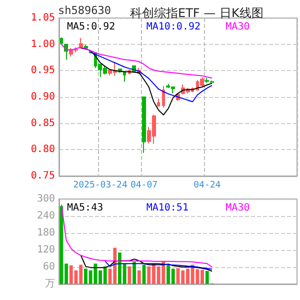  Describe the element at coordinates (207, 185) in the screenshot. I see `x-tick-label: 04-24` at that location.